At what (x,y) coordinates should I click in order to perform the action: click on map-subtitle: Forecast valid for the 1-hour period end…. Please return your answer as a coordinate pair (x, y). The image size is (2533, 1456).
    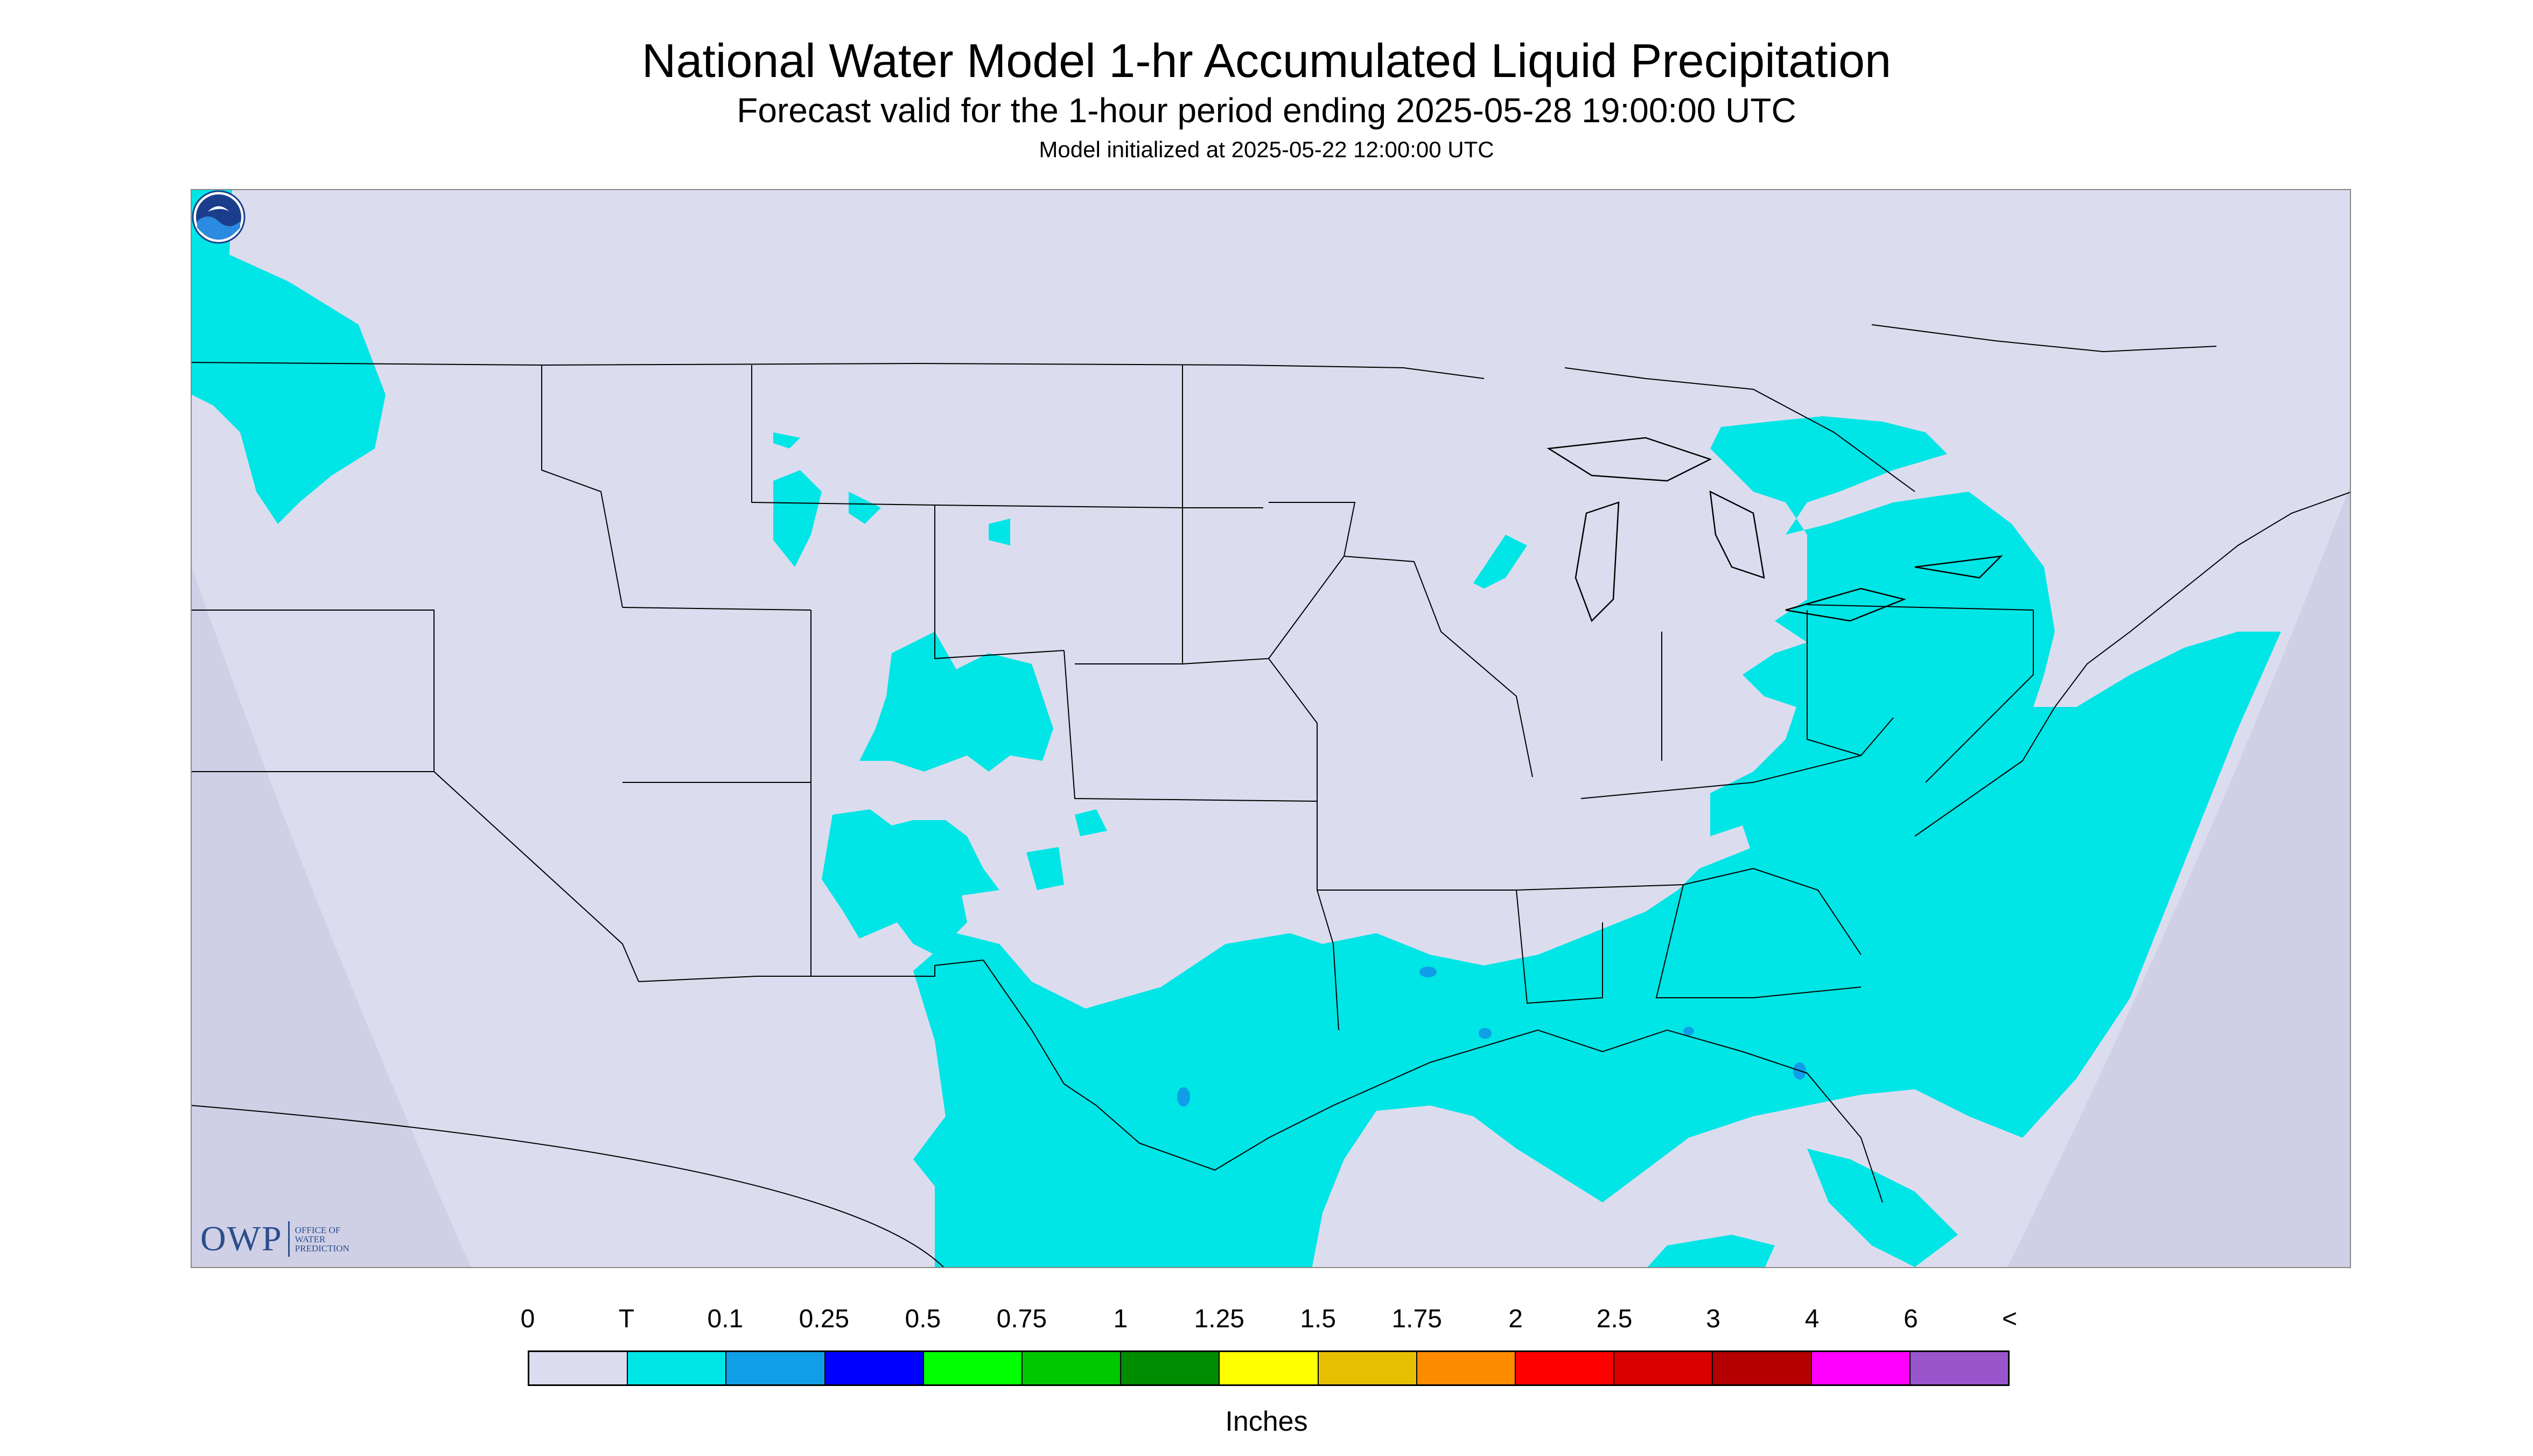
    Looking at the image, I should click on (1266, 110).